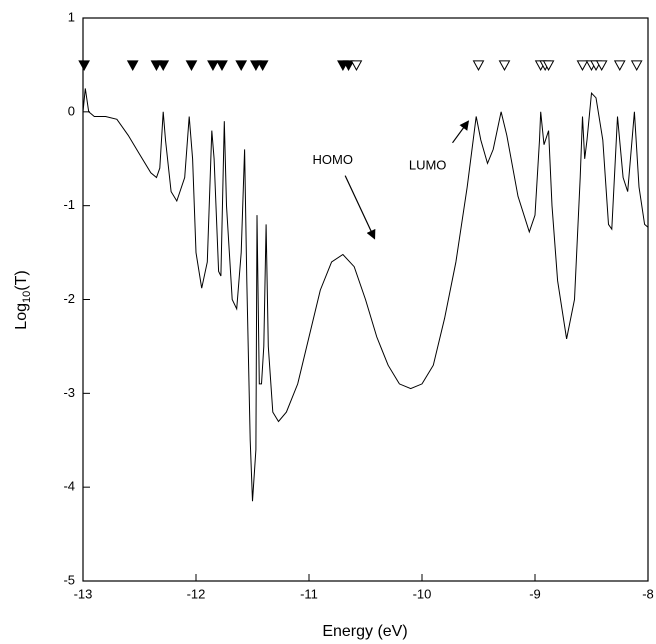 This screenshot has height=644, width=656. I want to click on y-tick-label: -4, so click(69, 486).